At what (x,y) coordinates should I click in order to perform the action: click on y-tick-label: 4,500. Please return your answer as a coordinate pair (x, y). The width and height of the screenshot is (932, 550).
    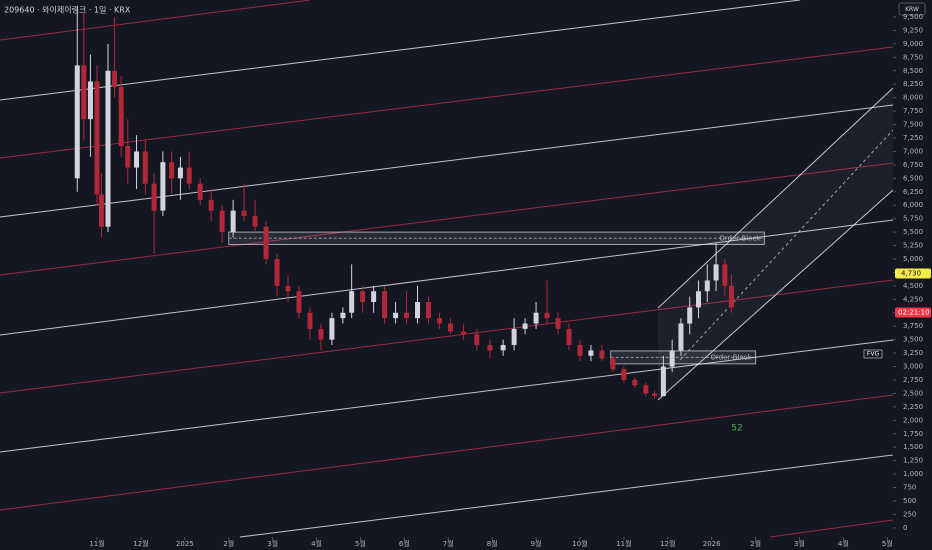
    Looking at the image, I should click on (913, 286).